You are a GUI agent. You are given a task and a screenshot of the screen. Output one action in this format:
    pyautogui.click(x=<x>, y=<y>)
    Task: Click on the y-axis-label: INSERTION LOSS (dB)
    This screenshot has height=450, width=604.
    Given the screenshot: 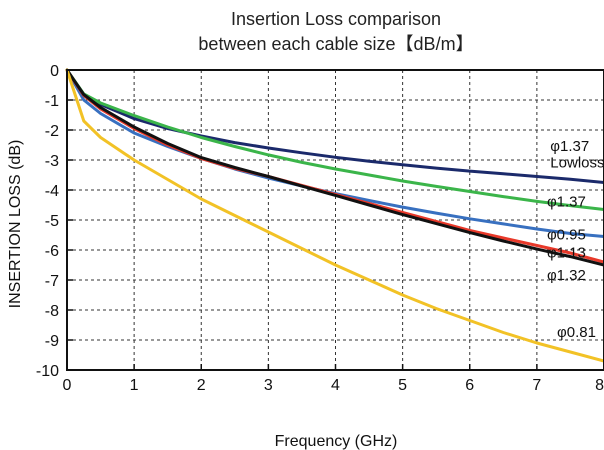 What is the action you would take?
    pyautogui.click(x=15, y=224)
    